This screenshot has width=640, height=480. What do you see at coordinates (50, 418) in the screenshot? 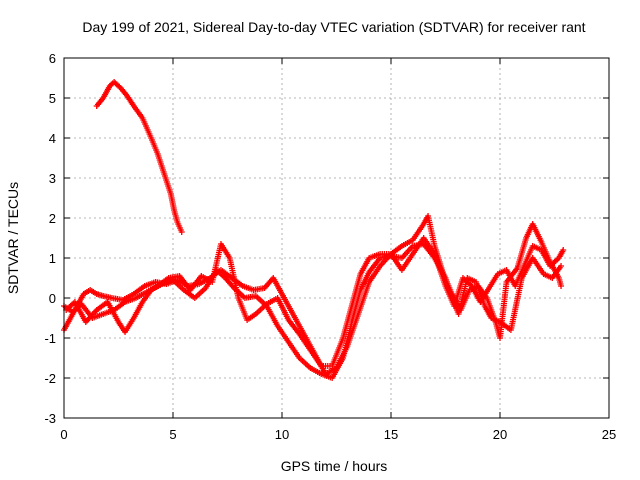
I see `y-tick-label: -3` at bounding box center [50, 418].